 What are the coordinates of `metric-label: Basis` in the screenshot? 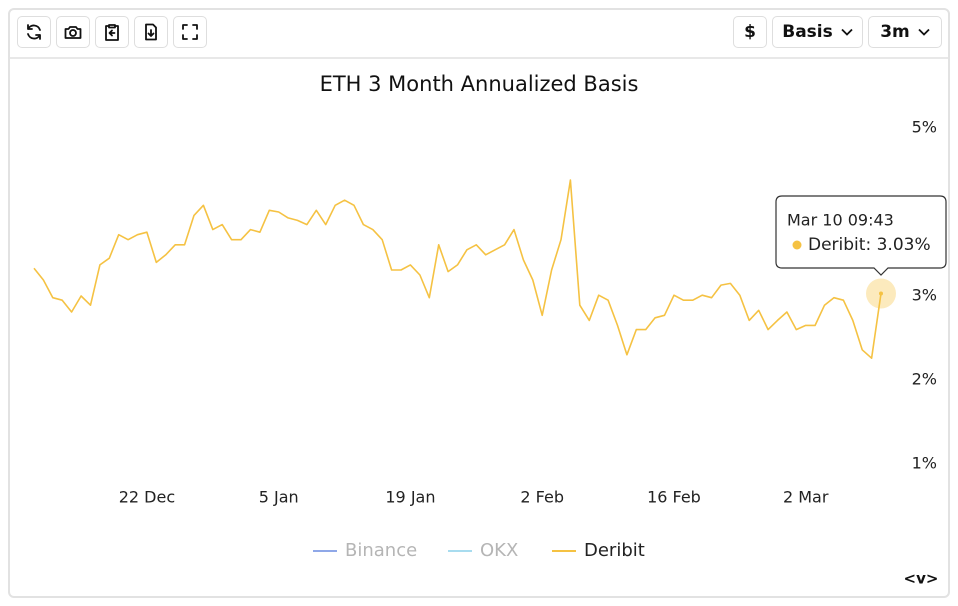 It's located at (807, 32).